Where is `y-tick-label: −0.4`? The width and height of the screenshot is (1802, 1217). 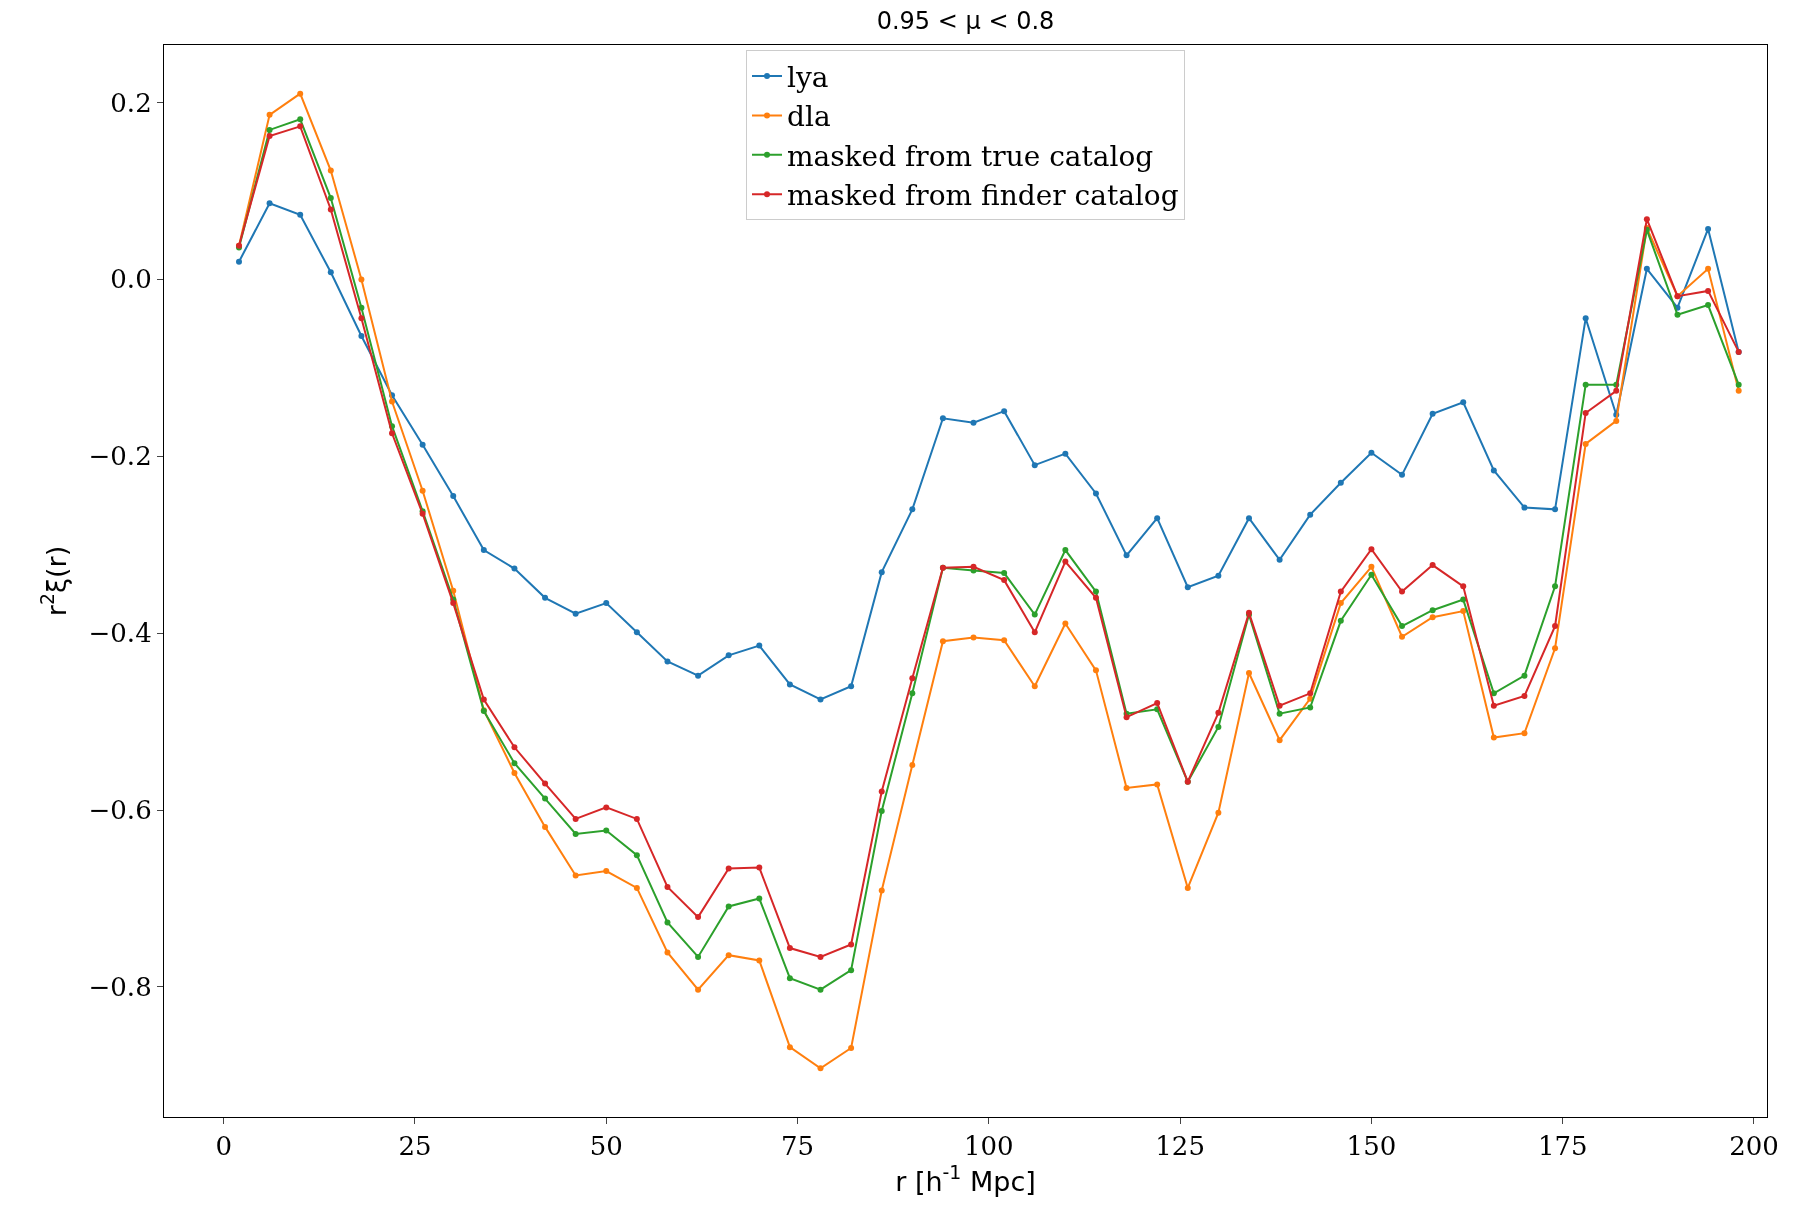 y-tick-label: −0.4 is located at coordinates (120, 633).